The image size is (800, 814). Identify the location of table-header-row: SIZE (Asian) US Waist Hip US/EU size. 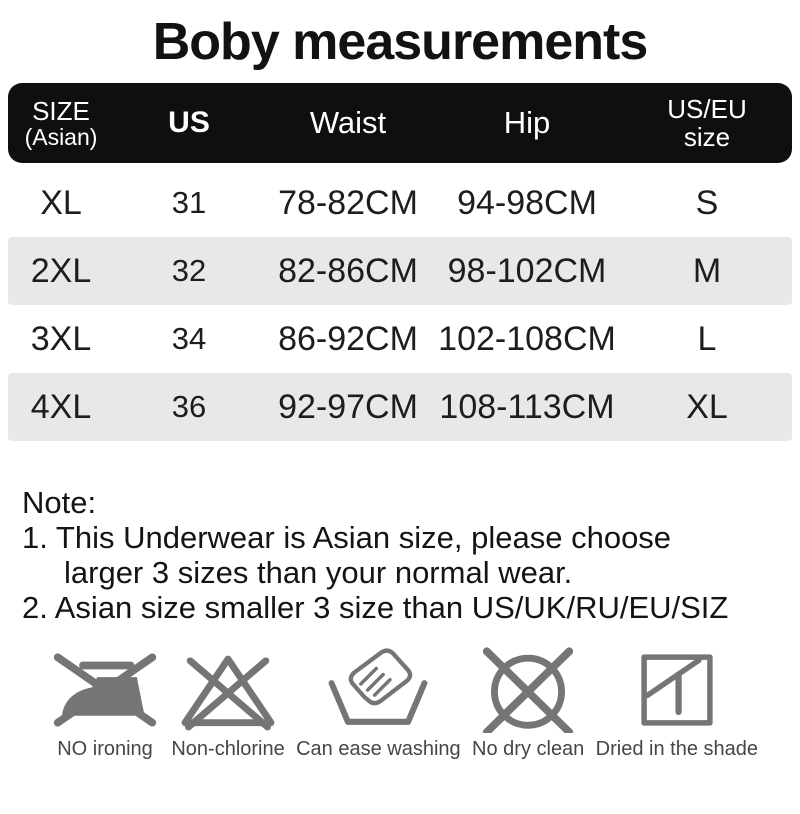
(400, 123).